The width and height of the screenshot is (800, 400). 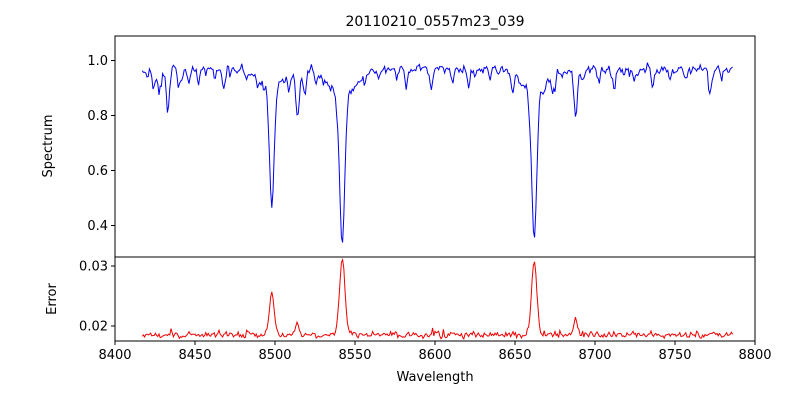 What do you see at coordinates (434, 377) in the screenshot?
I see `x-axis-label: Wavelength` at bounding box center [434, 377].